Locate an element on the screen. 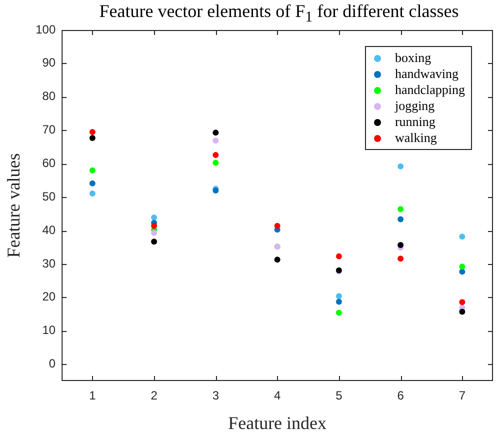 Image resolution: width=497 pixels, height=439 pixels. y-tick-label: 80 is located at coordinates (49, 96).